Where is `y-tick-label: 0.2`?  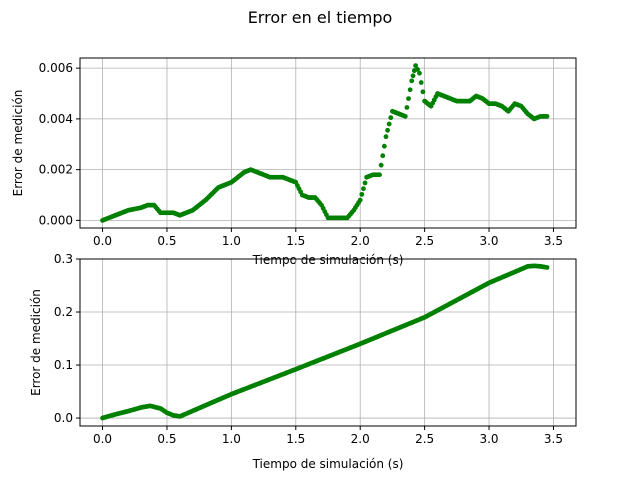
y-tick-label: 0.2 is located at coordinates (63, 312).